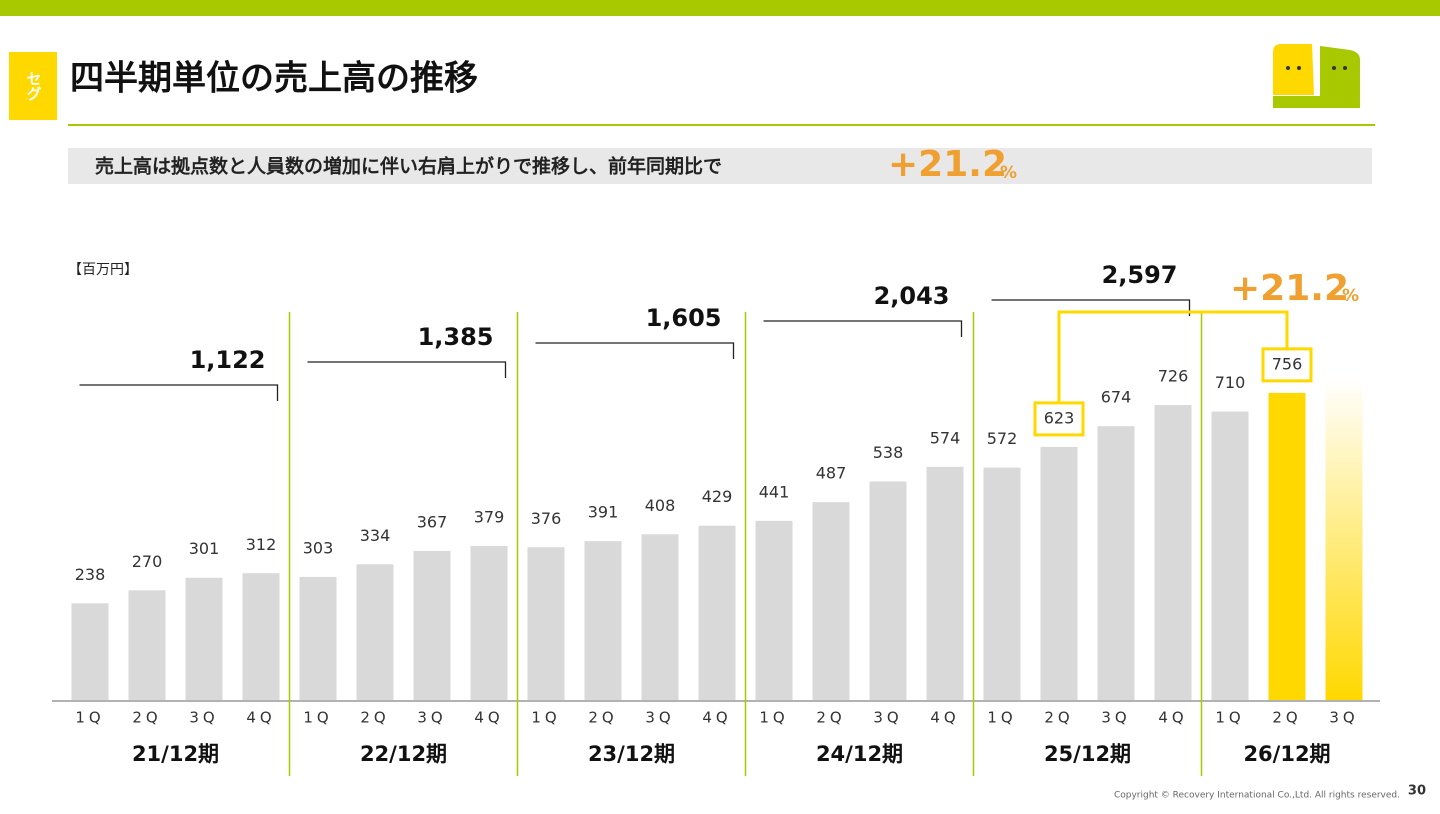 The width and height of the screenshot is (1440, 814). I want to click on value-label: 312, so click(261, 544).